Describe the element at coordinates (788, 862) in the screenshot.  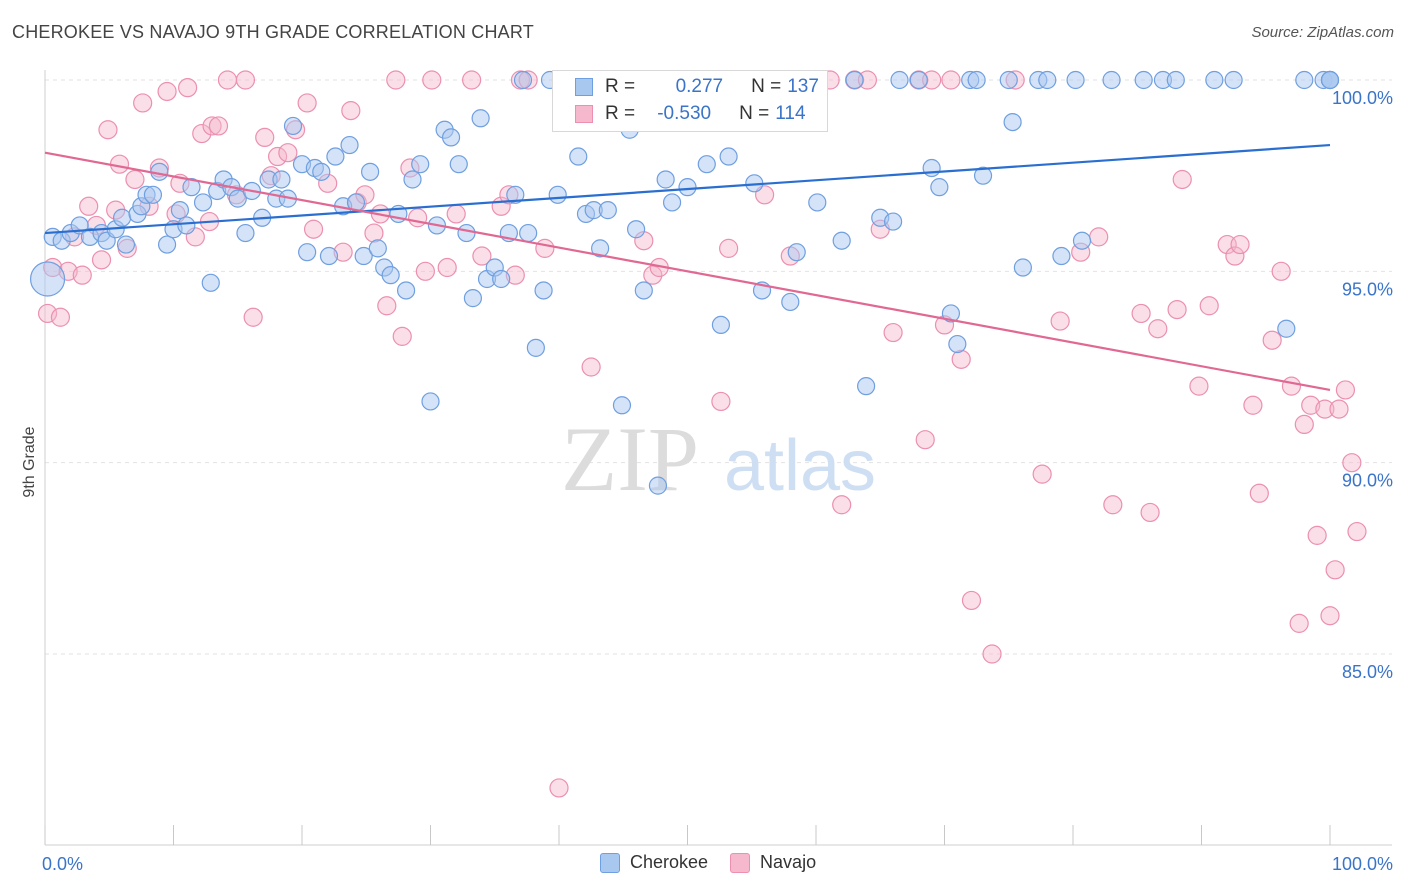
I see `legend-label-navajo: Navajo` at that location.